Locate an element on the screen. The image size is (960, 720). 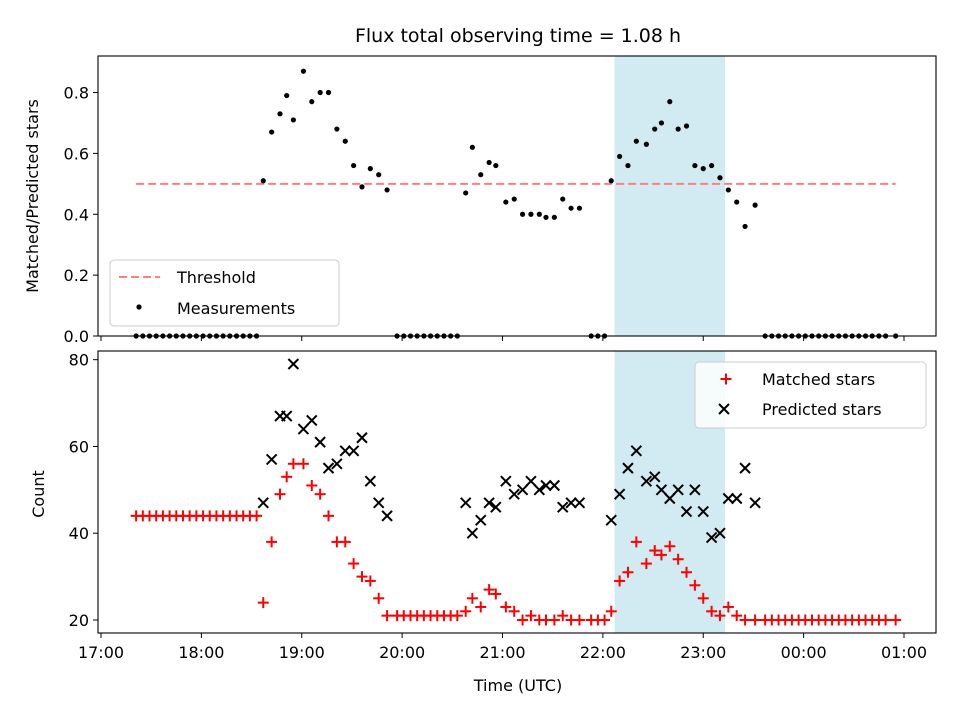
x-tick-label: 22:00 is located at coordinates (603, 652).